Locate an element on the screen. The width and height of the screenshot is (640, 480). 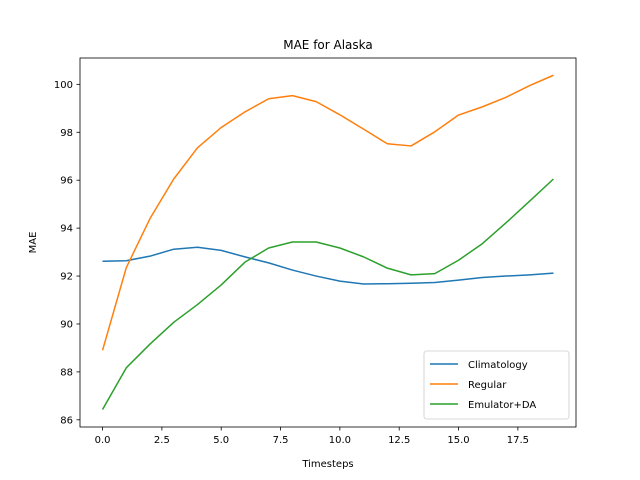
y-axis-title: MAE is located at coordinates (33, 243).